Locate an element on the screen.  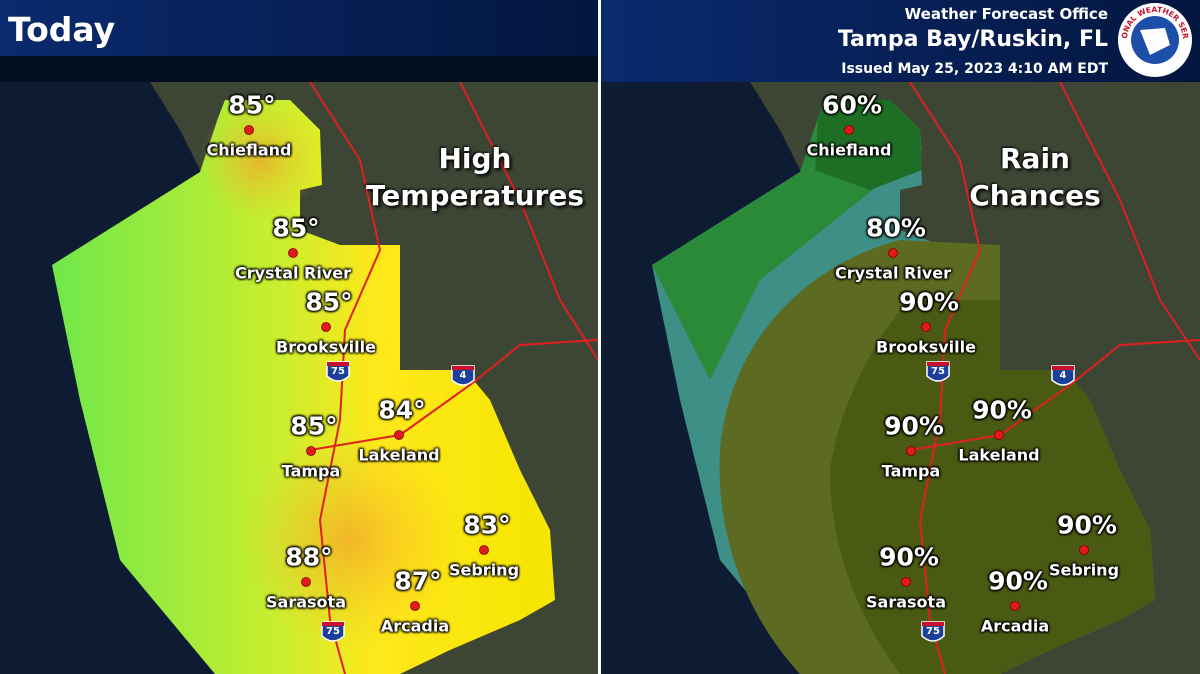
issued: Issued May 25, 2023 4:10 AM EDT is located at coordinates (974, 69).